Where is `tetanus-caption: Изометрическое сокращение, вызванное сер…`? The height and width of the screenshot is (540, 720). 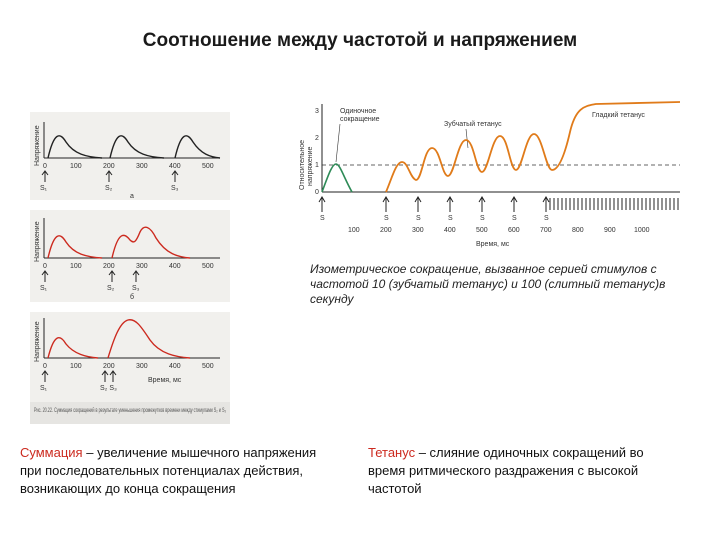
tetanus-caption: Изометрическое сокращение, вызванное сер… is located at coordinates (488, 284).